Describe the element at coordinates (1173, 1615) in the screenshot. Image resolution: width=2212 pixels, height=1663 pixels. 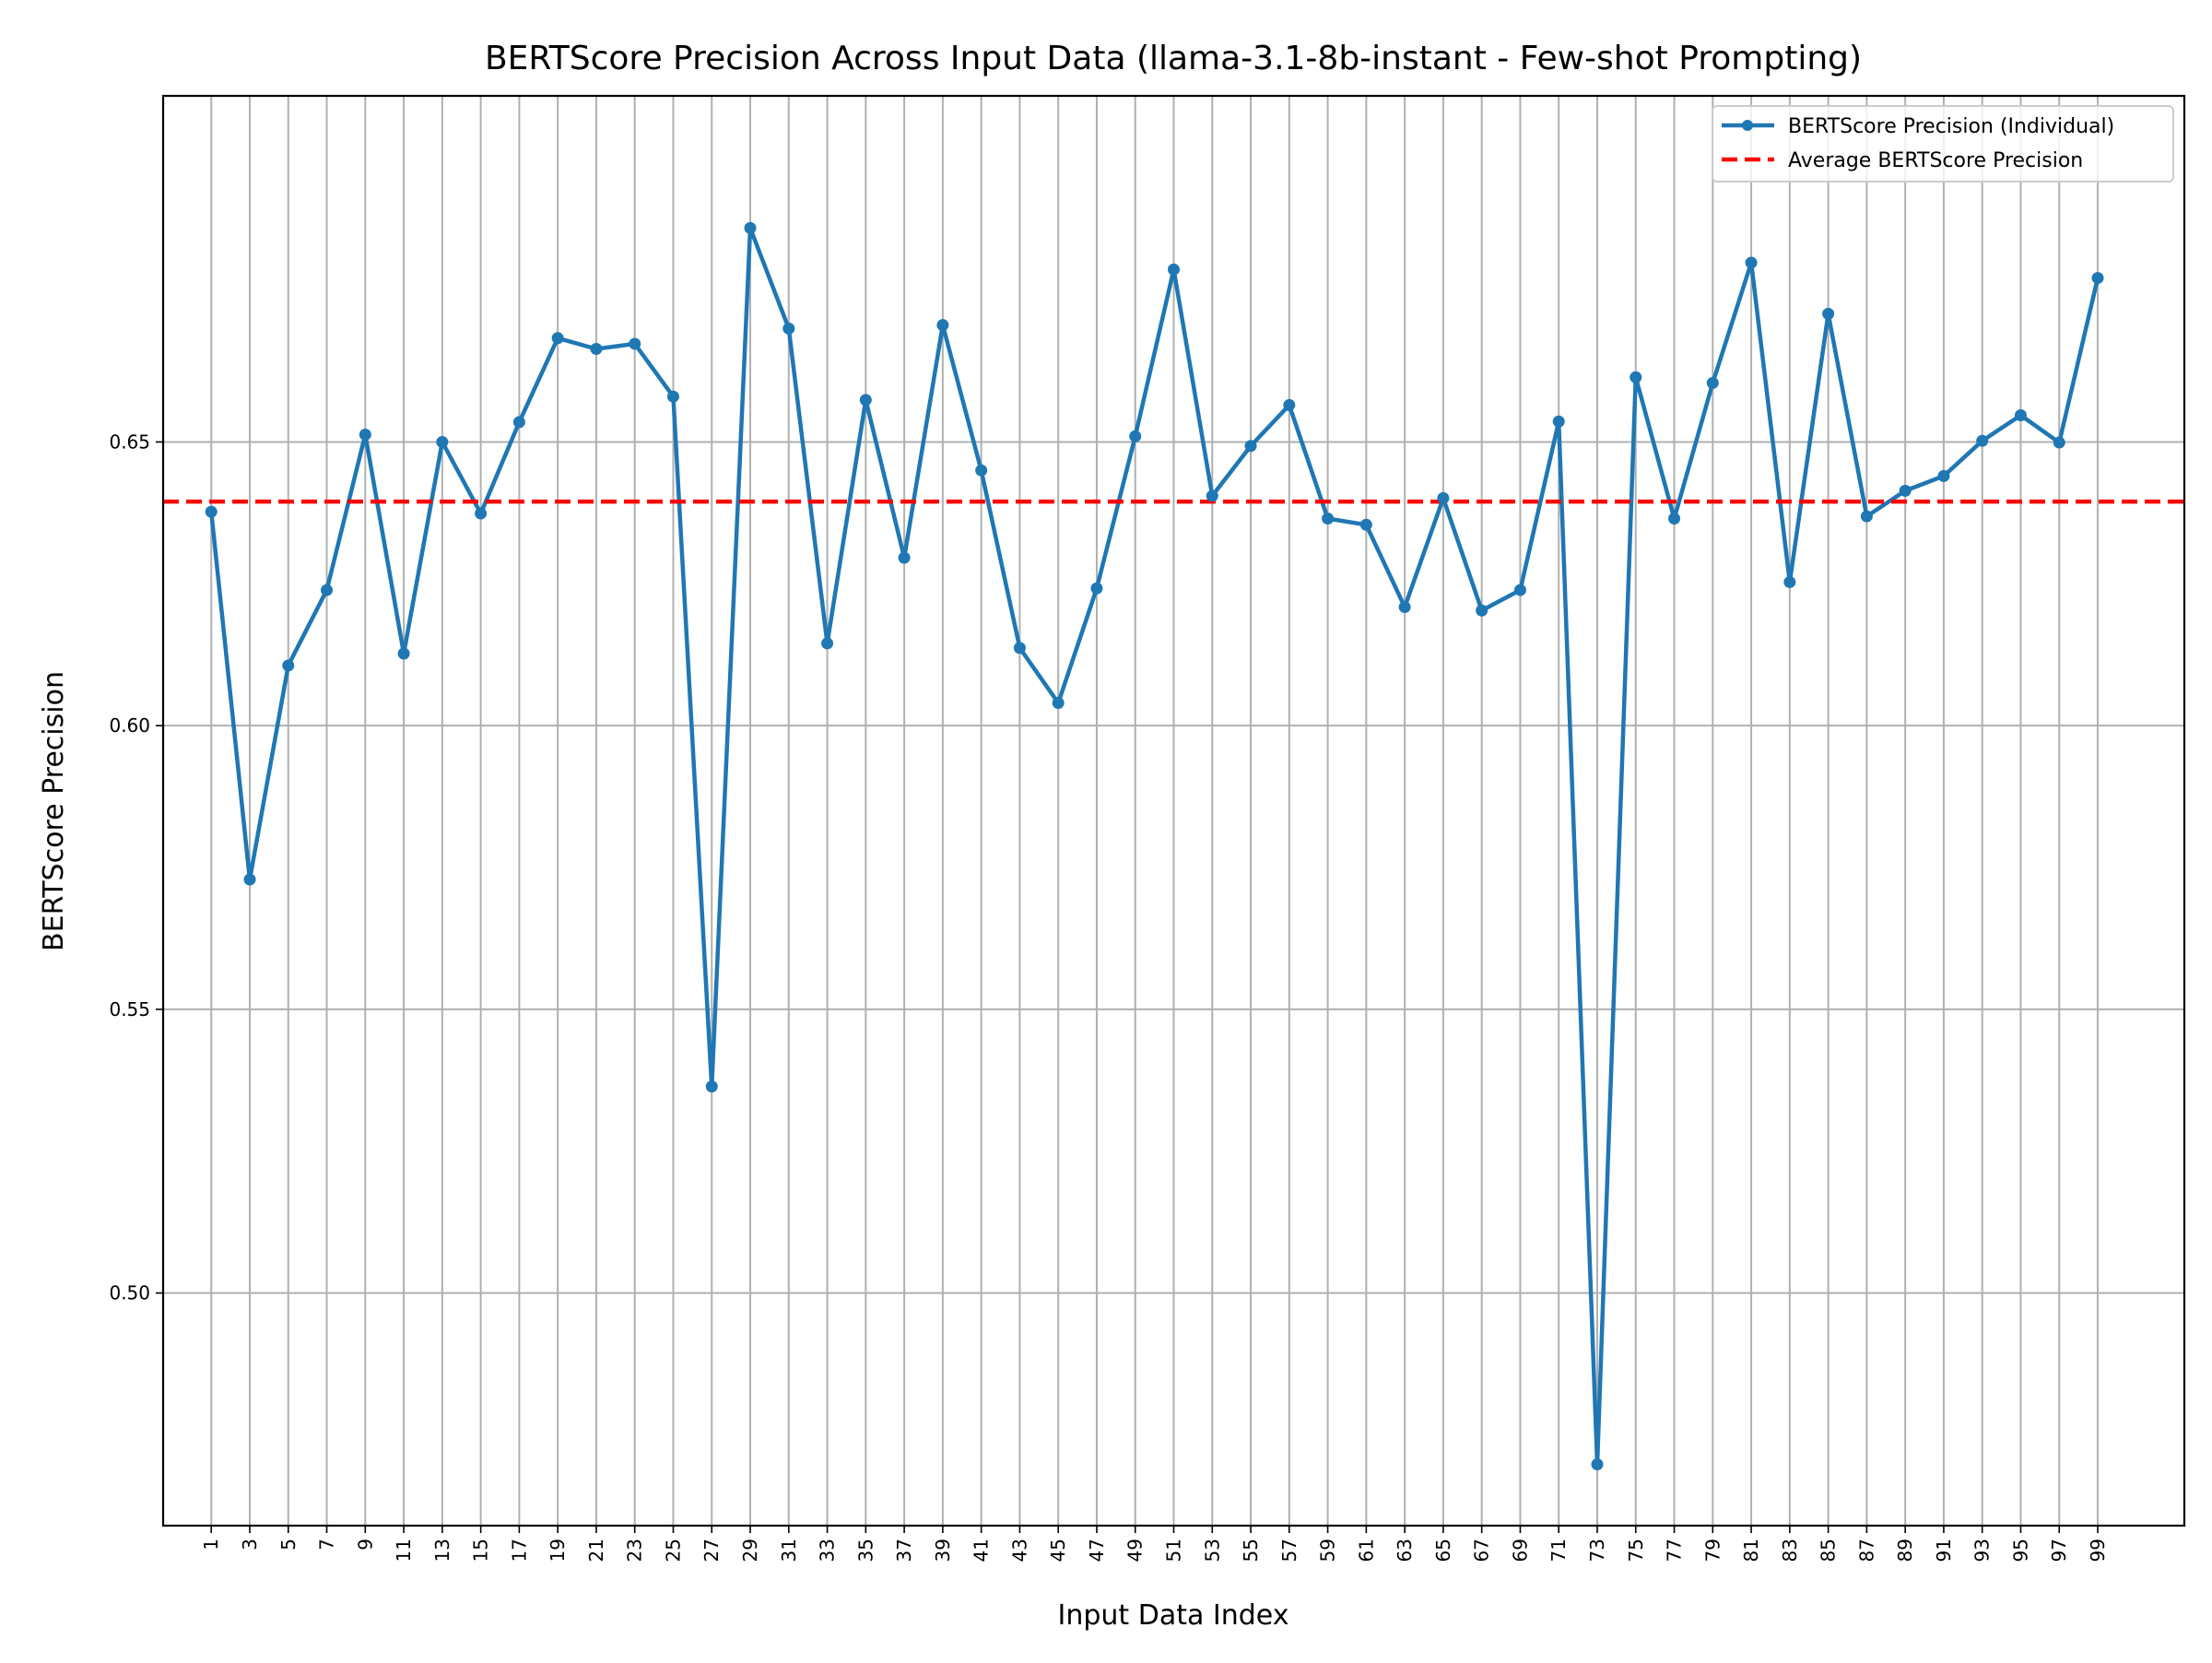
I see `x-axis-label: Input Data Index` at that location.